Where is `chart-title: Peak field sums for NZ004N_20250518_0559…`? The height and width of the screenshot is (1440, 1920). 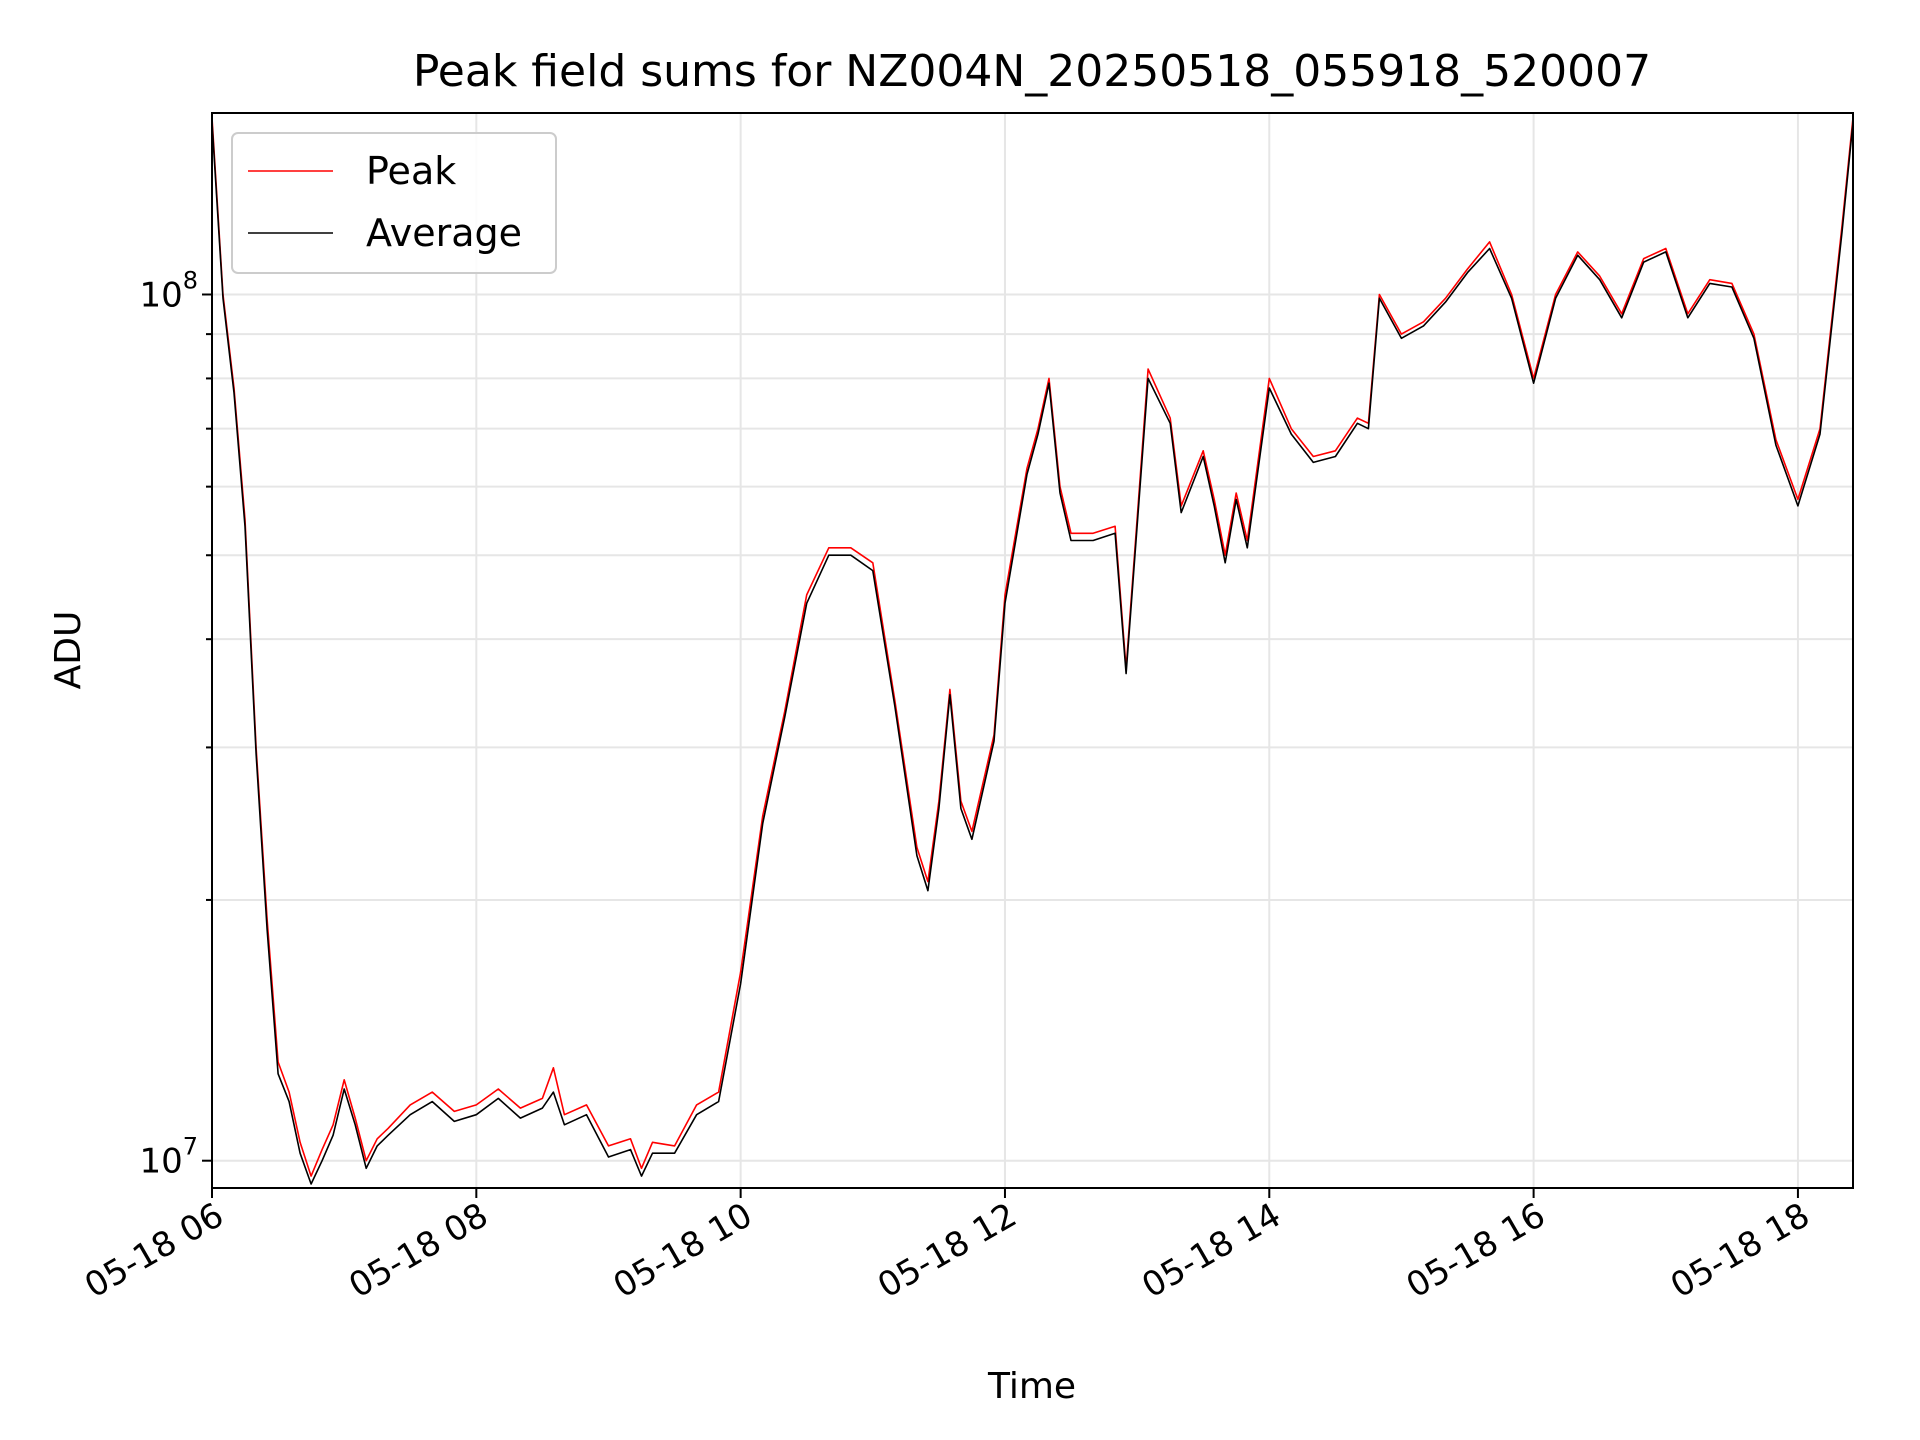 chart-title: Peak field sums for NZ004N_20250518_0559… is located at coordinates (1032, 71).